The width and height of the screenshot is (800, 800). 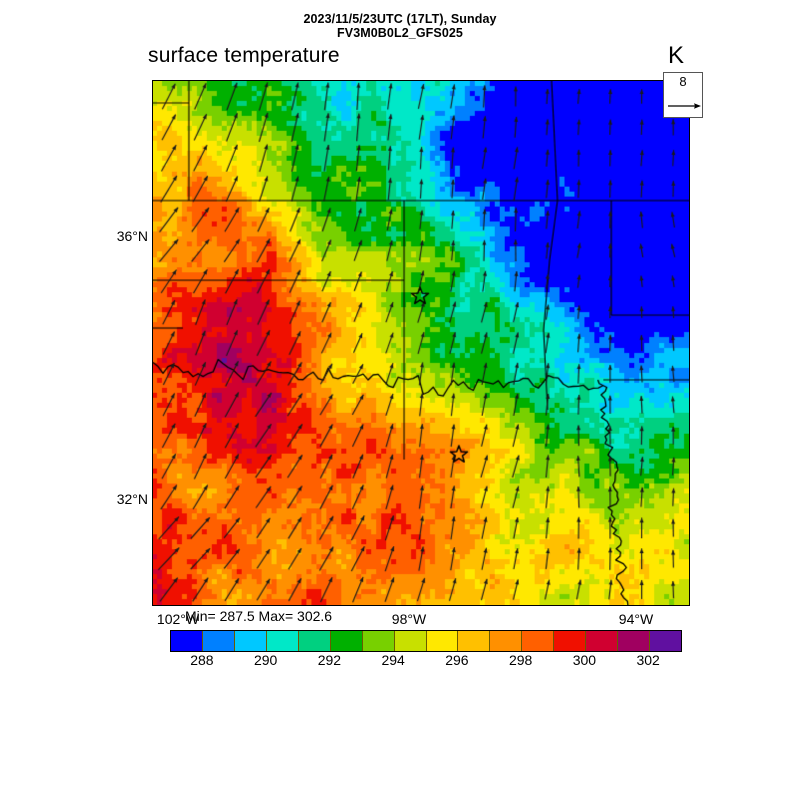 What do you see at coordinates (132, 236) in the screenshot?
I see `lat-tick-36n: 36°N` at bounding box center [132, 236].